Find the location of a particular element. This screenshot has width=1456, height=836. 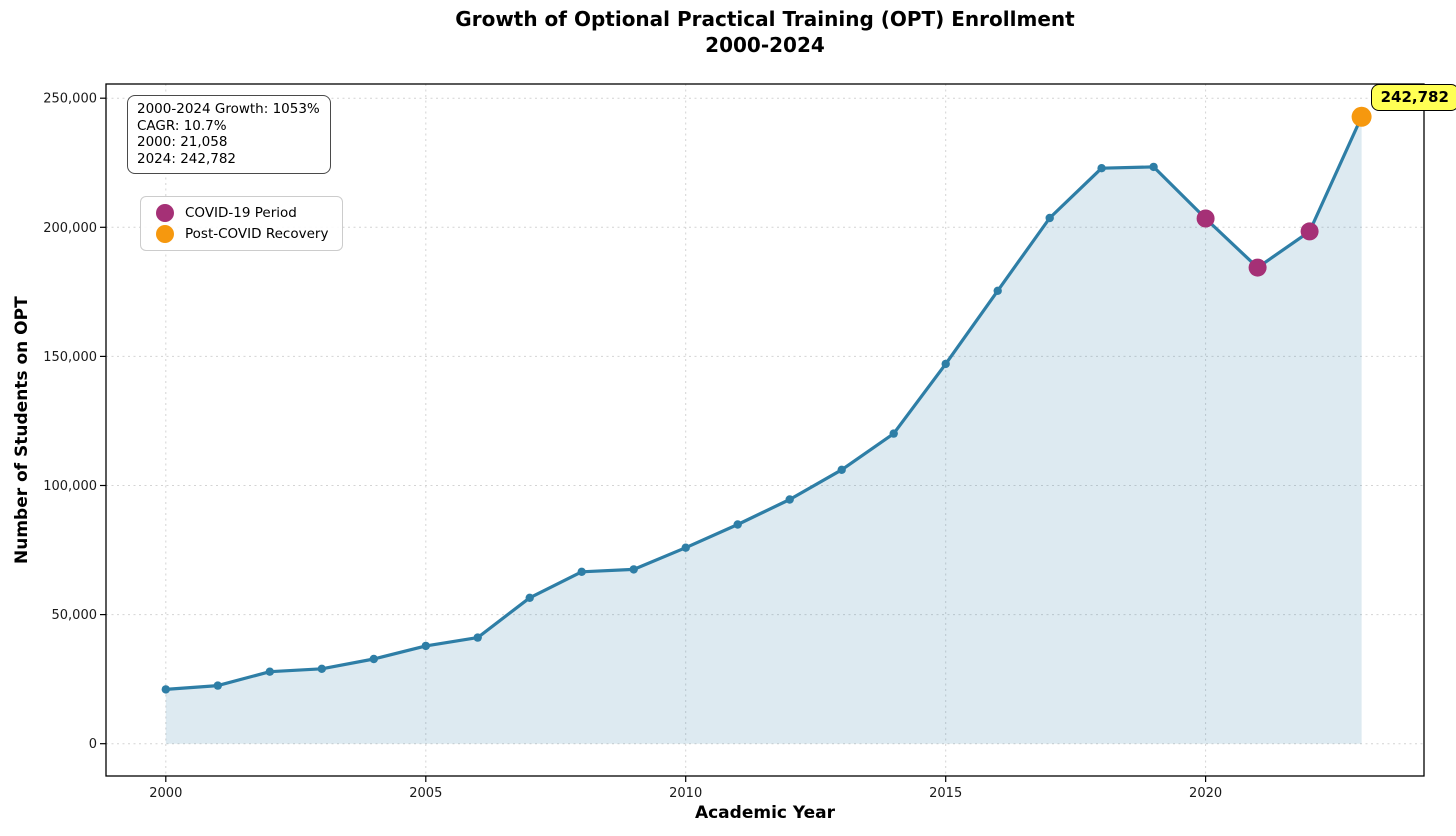

covid-marker-icon is located at coordinates (165, 212).